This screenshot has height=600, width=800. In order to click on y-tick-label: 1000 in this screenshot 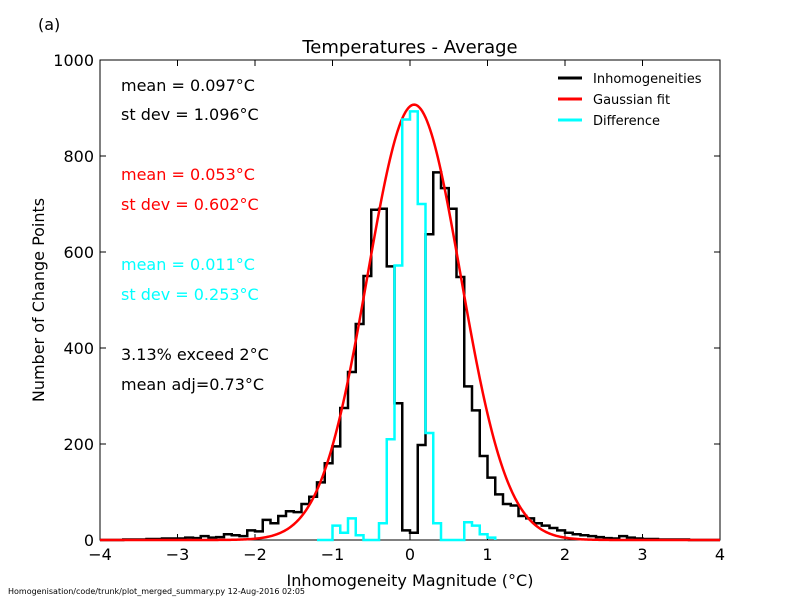, I will do `click(73, 60)`.